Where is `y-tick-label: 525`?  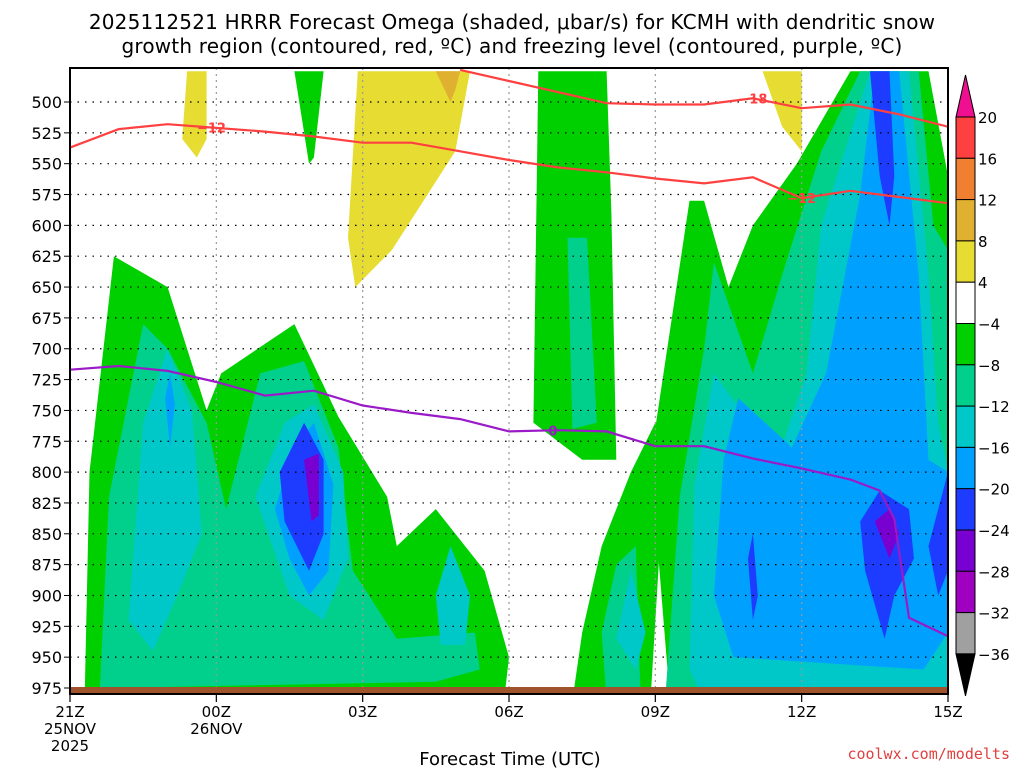
y-tick-label: 525 is located at coordinates (46, 133).